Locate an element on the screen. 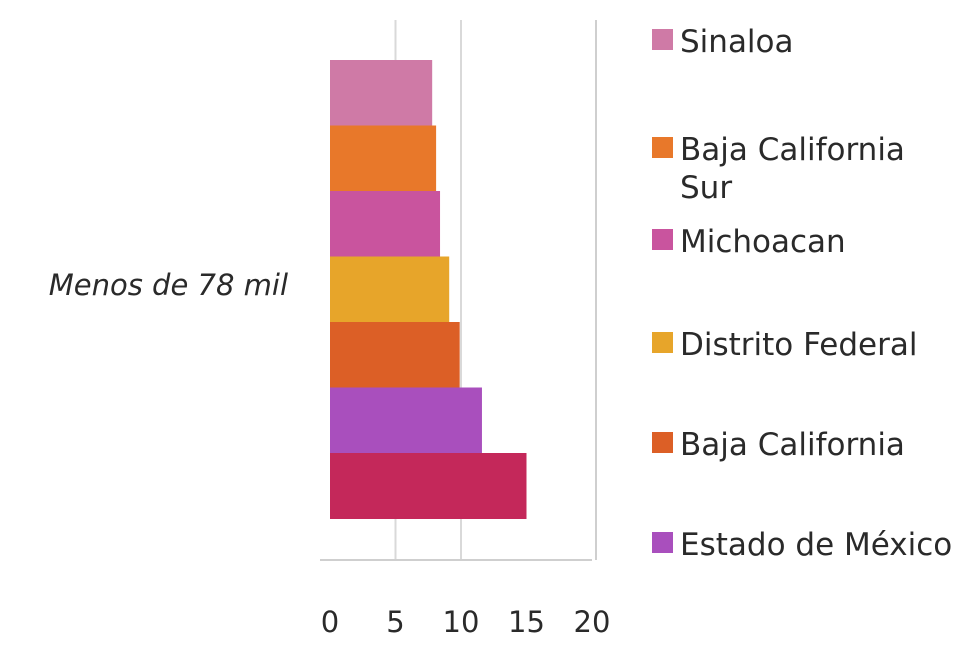 Image resolution: width=973 pixels, height=652 pixels. legend-label: Distrito Federal is located at coordinates (798, 345).